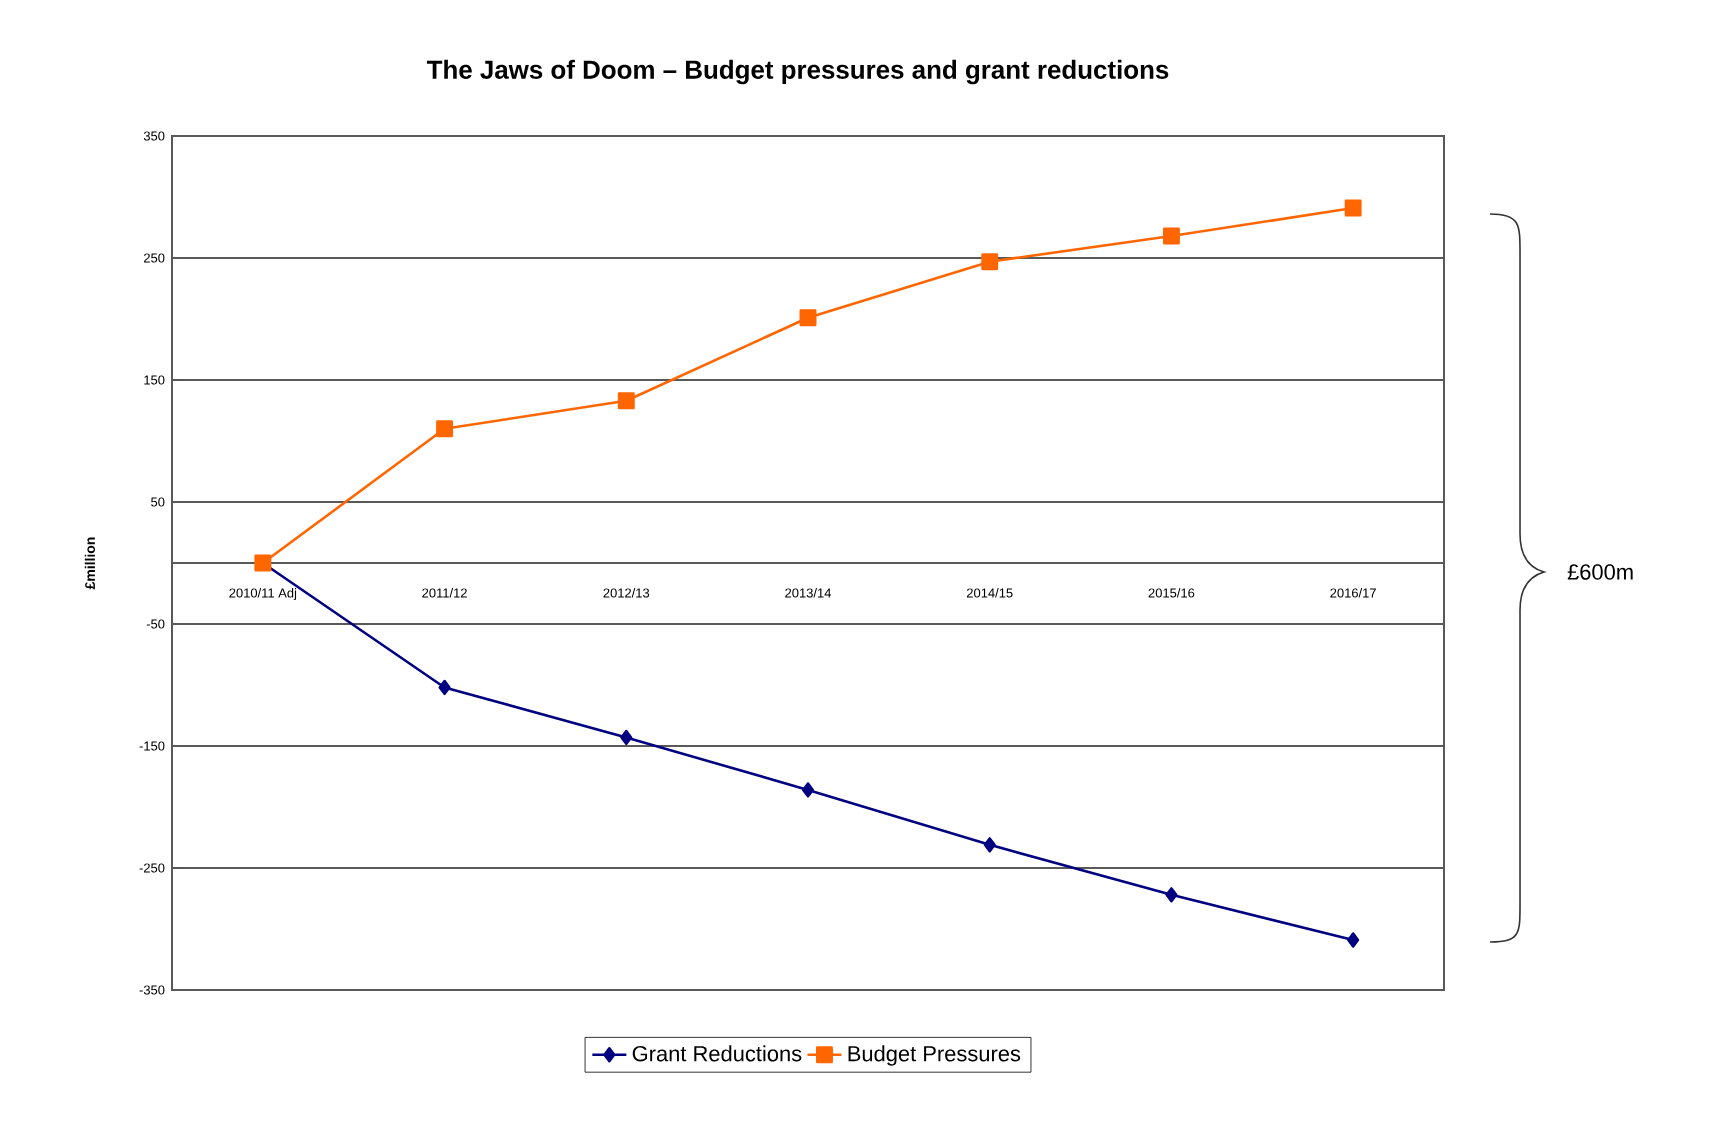 The height and width of the screenshot is (1134, 1712). What do you see at coordinates (797, 72) in the screenshot?
I see `chart-title: The Jaws of Doom – Budget pressures and grant reductions` at bounding box center [797, 72].